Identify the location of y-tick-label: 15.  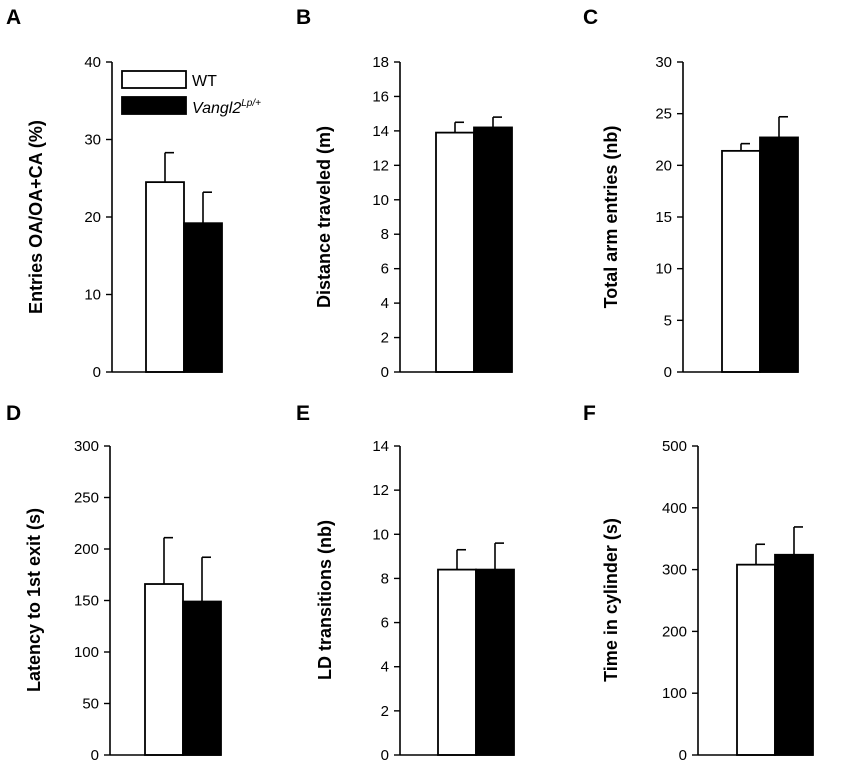
(663, 217).